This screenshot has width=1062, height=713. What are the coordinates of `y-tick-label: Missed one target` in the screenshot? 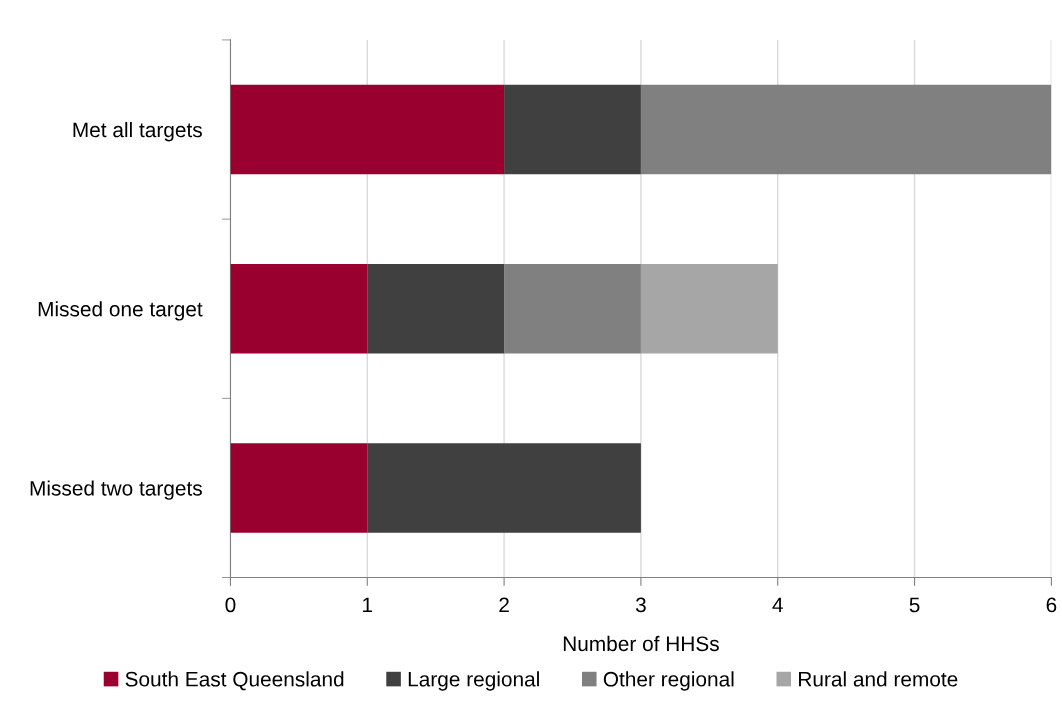 It's located at (120, 311).